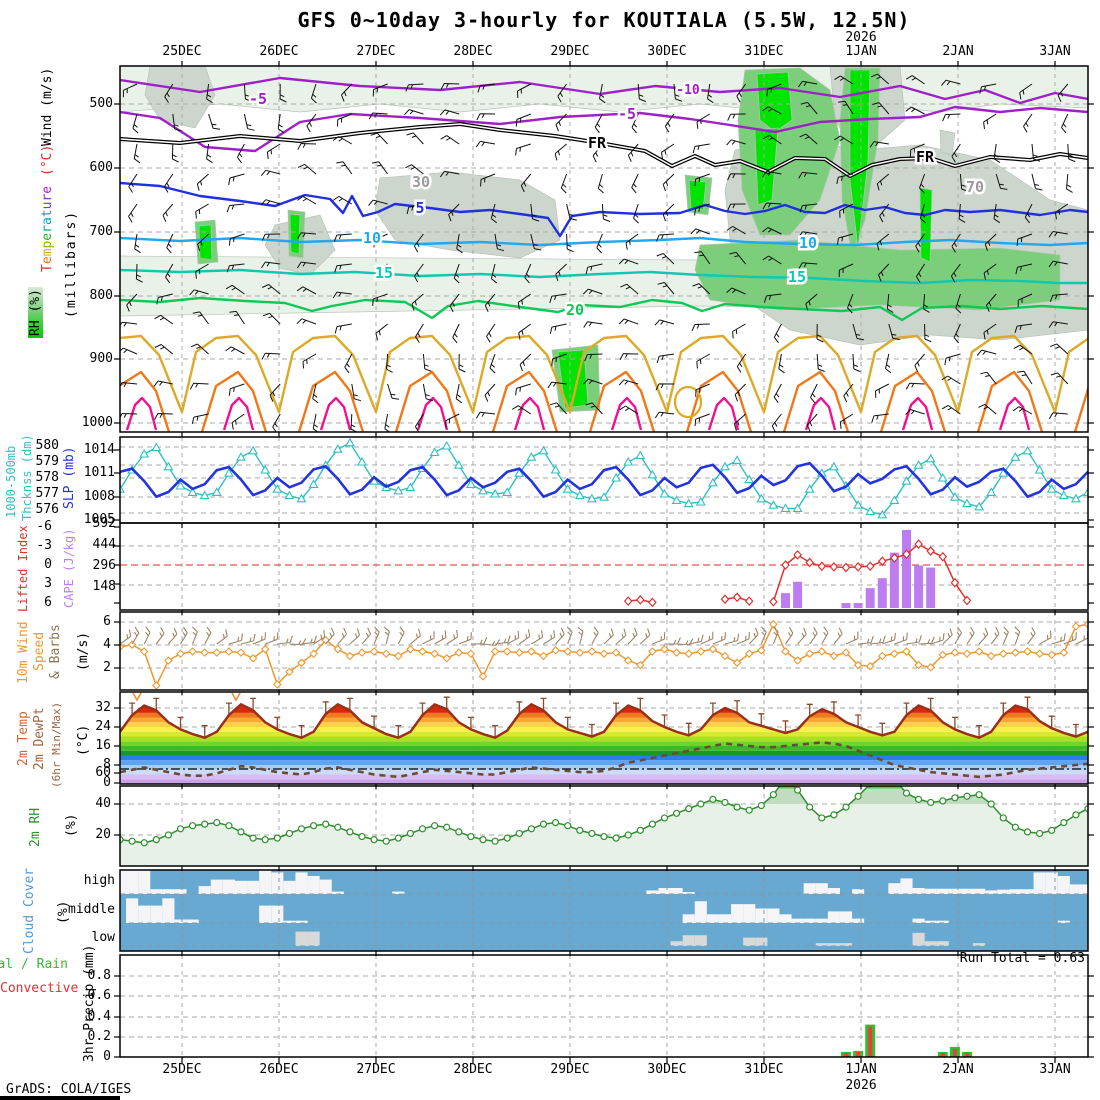 Image resolution: width=1100 pixels, height=1100 pixels. I want to click on slp-tick-label: 1005, so click(99, 519).